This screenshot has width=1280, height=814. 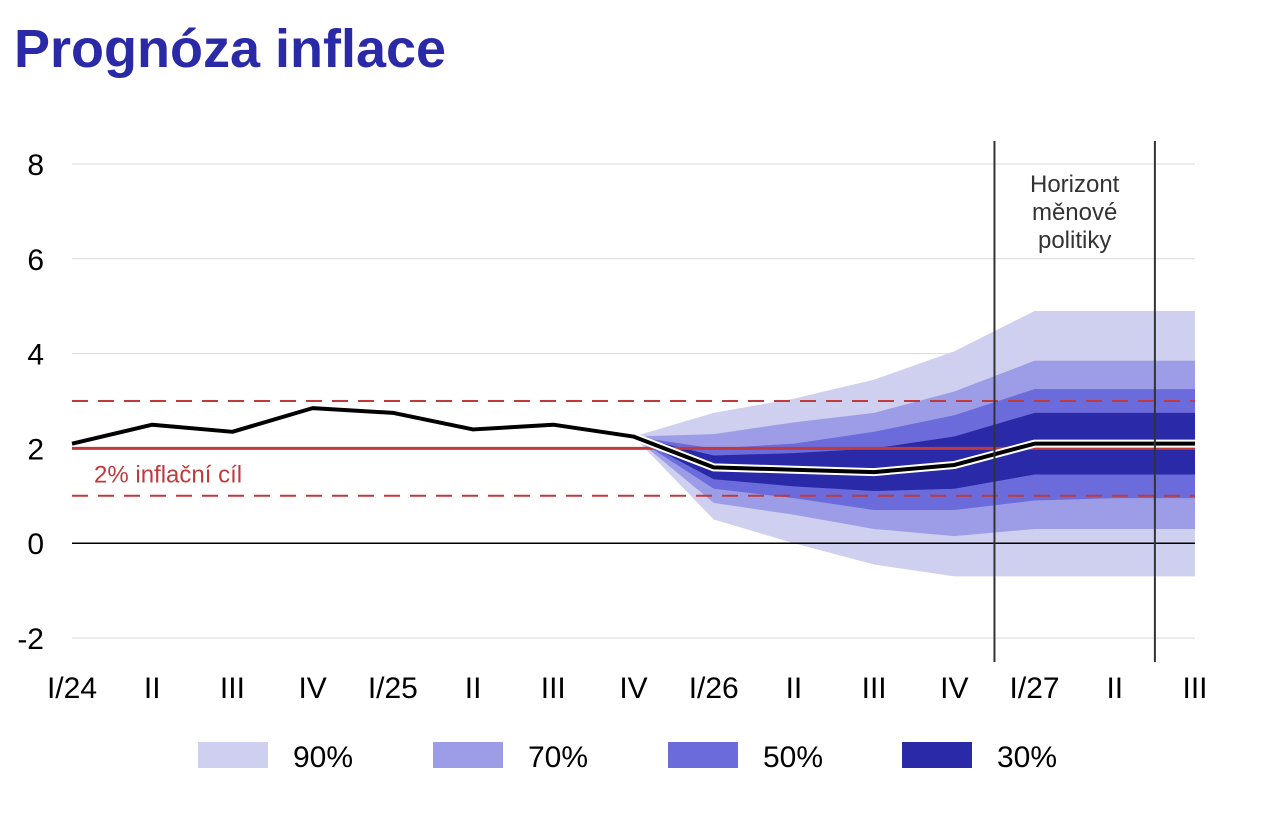 I want to click on x-tick-label: I/26, so click(x=714, y=688).